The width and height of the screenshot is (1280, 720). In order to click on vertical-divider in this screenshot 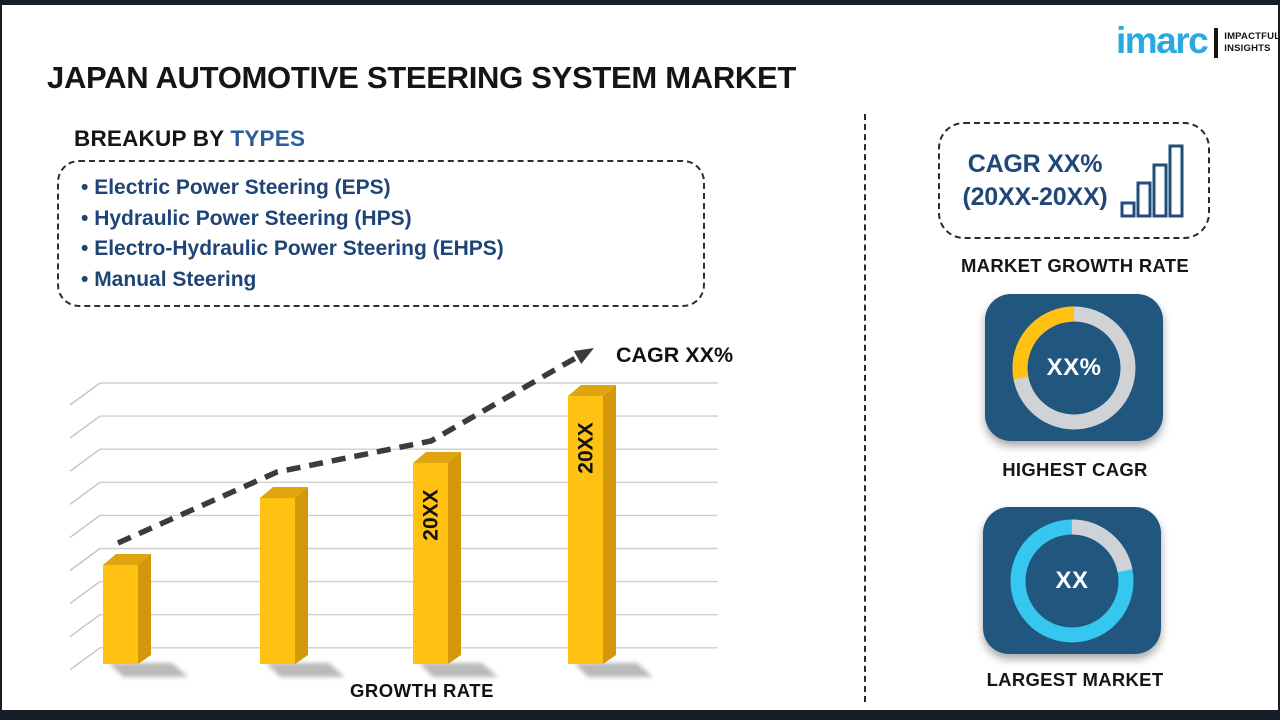, I will do `click(865, 408)`.